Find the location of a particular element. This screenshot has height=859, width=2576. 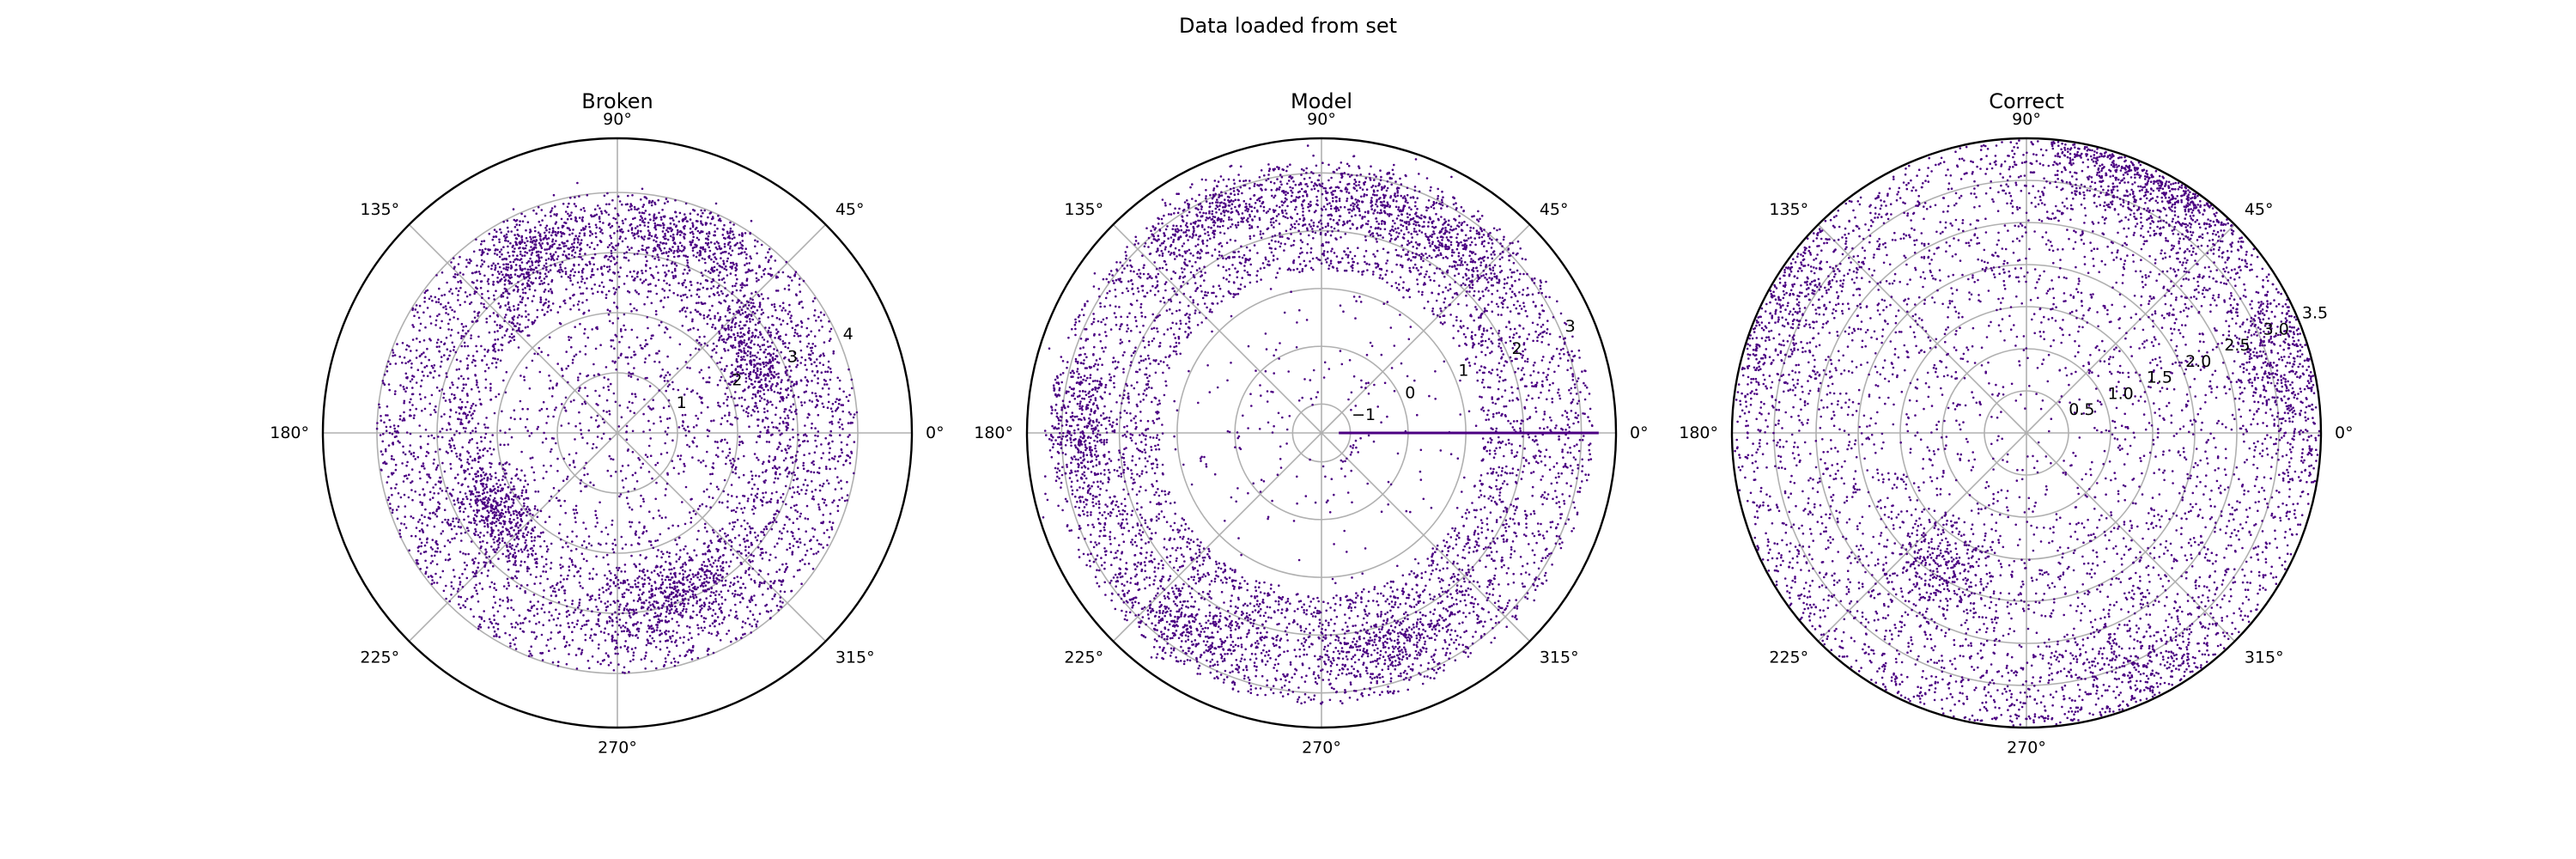

r-gridline is located at coordinates (618, 433).